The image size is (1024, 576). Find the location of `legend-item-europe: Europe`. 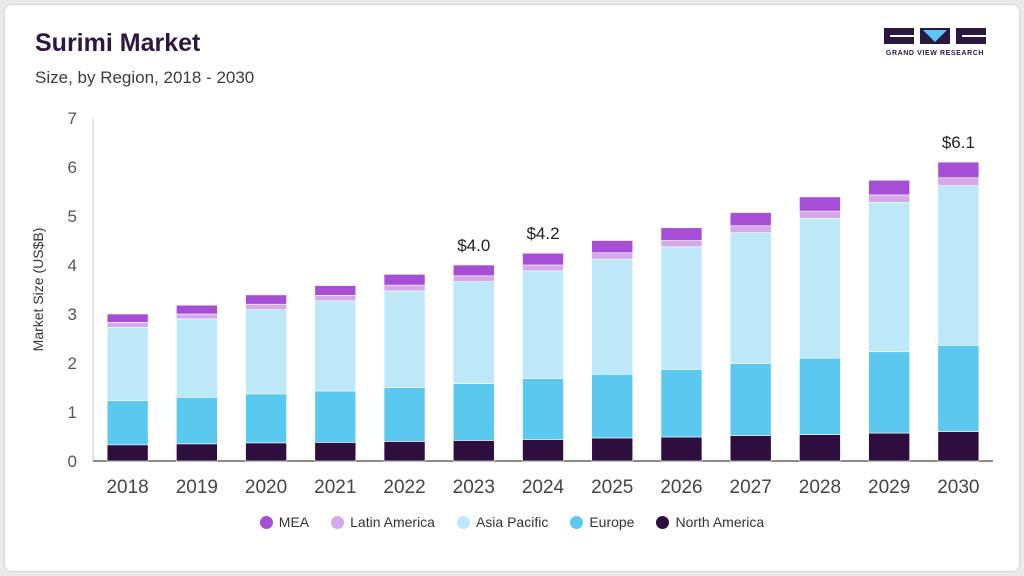

legend-item-europe: Europe is located at coordinates (602, 522).